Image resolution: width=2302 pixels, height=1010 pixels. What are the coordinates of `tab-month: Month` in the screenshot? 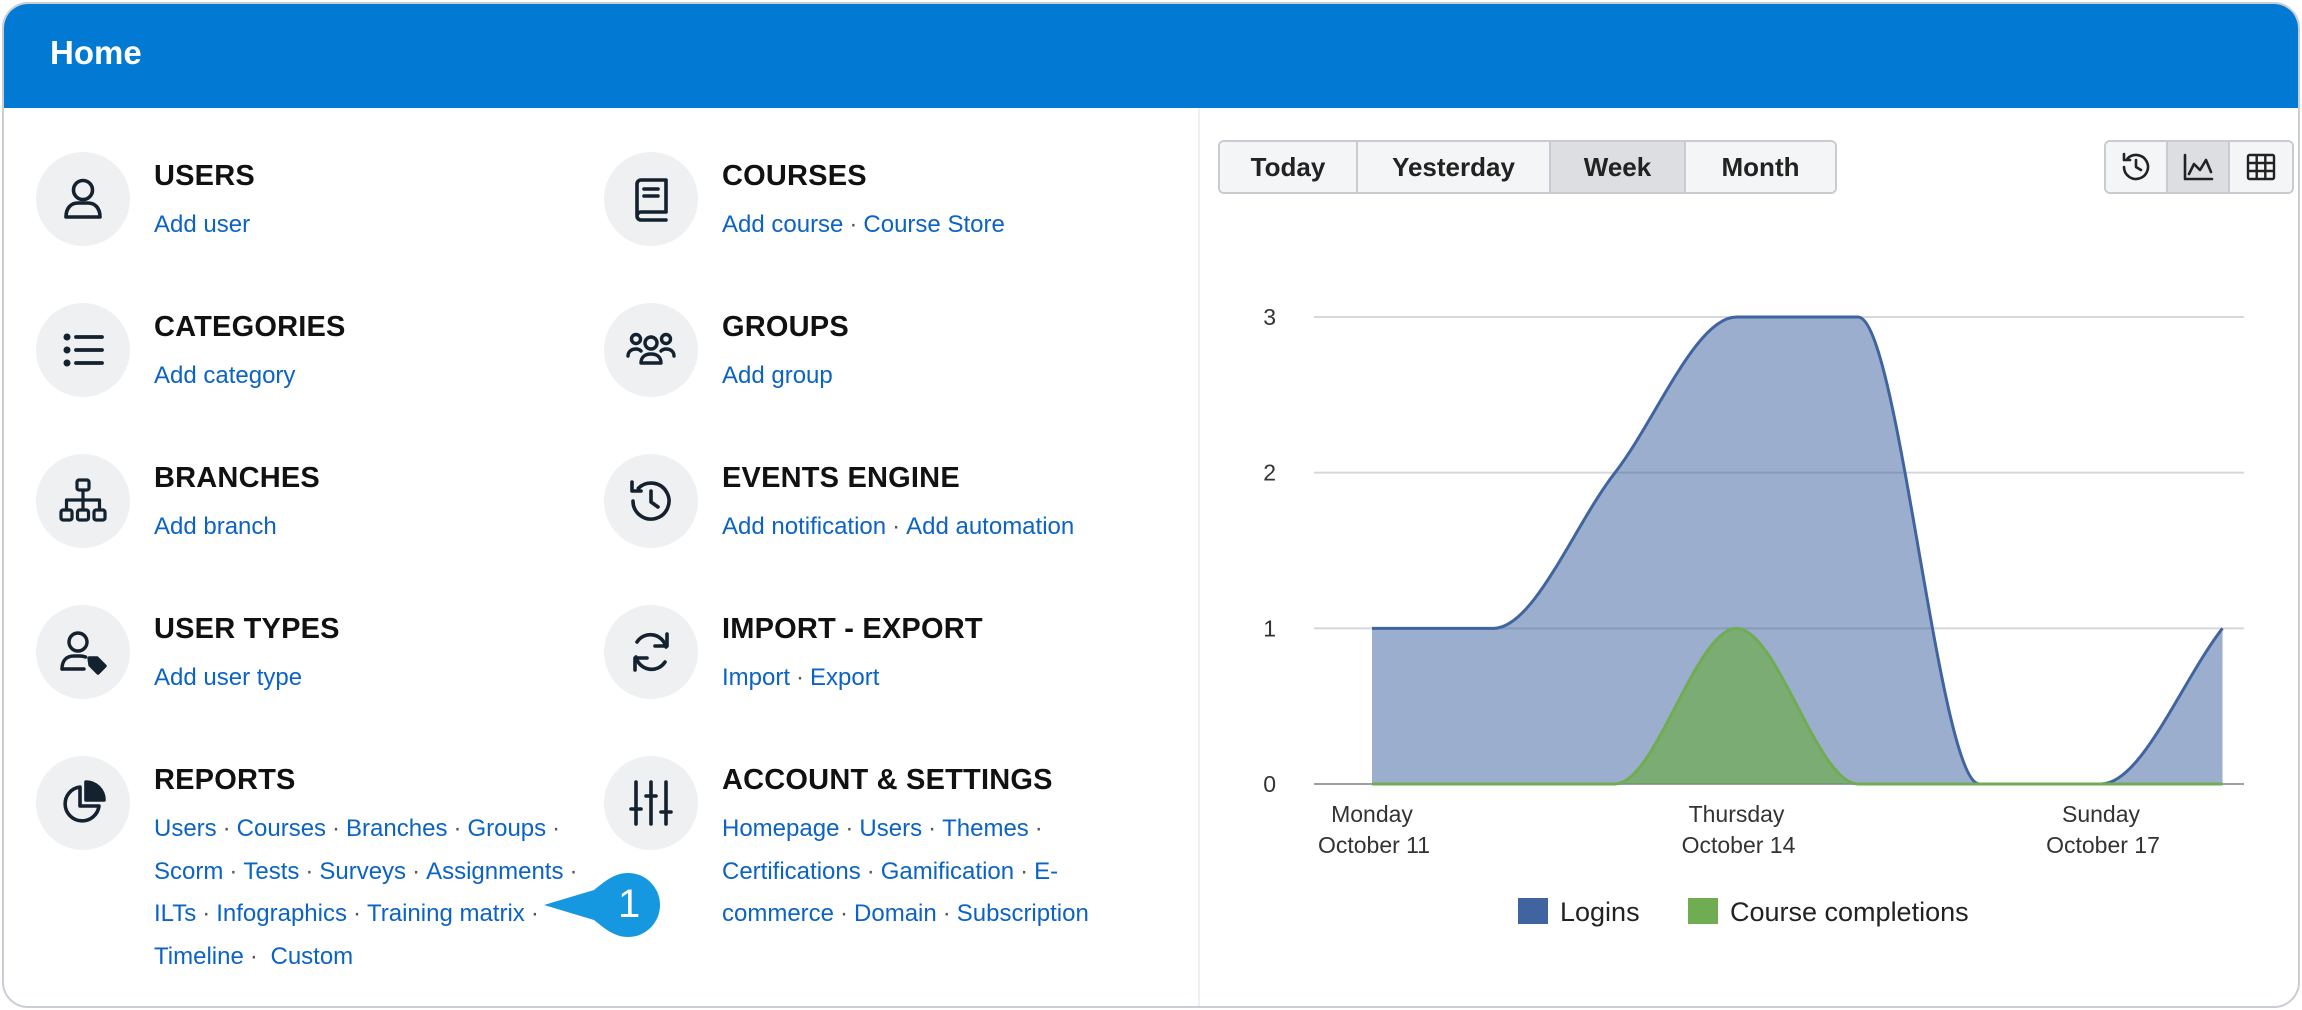 It's located at (1760, 167).